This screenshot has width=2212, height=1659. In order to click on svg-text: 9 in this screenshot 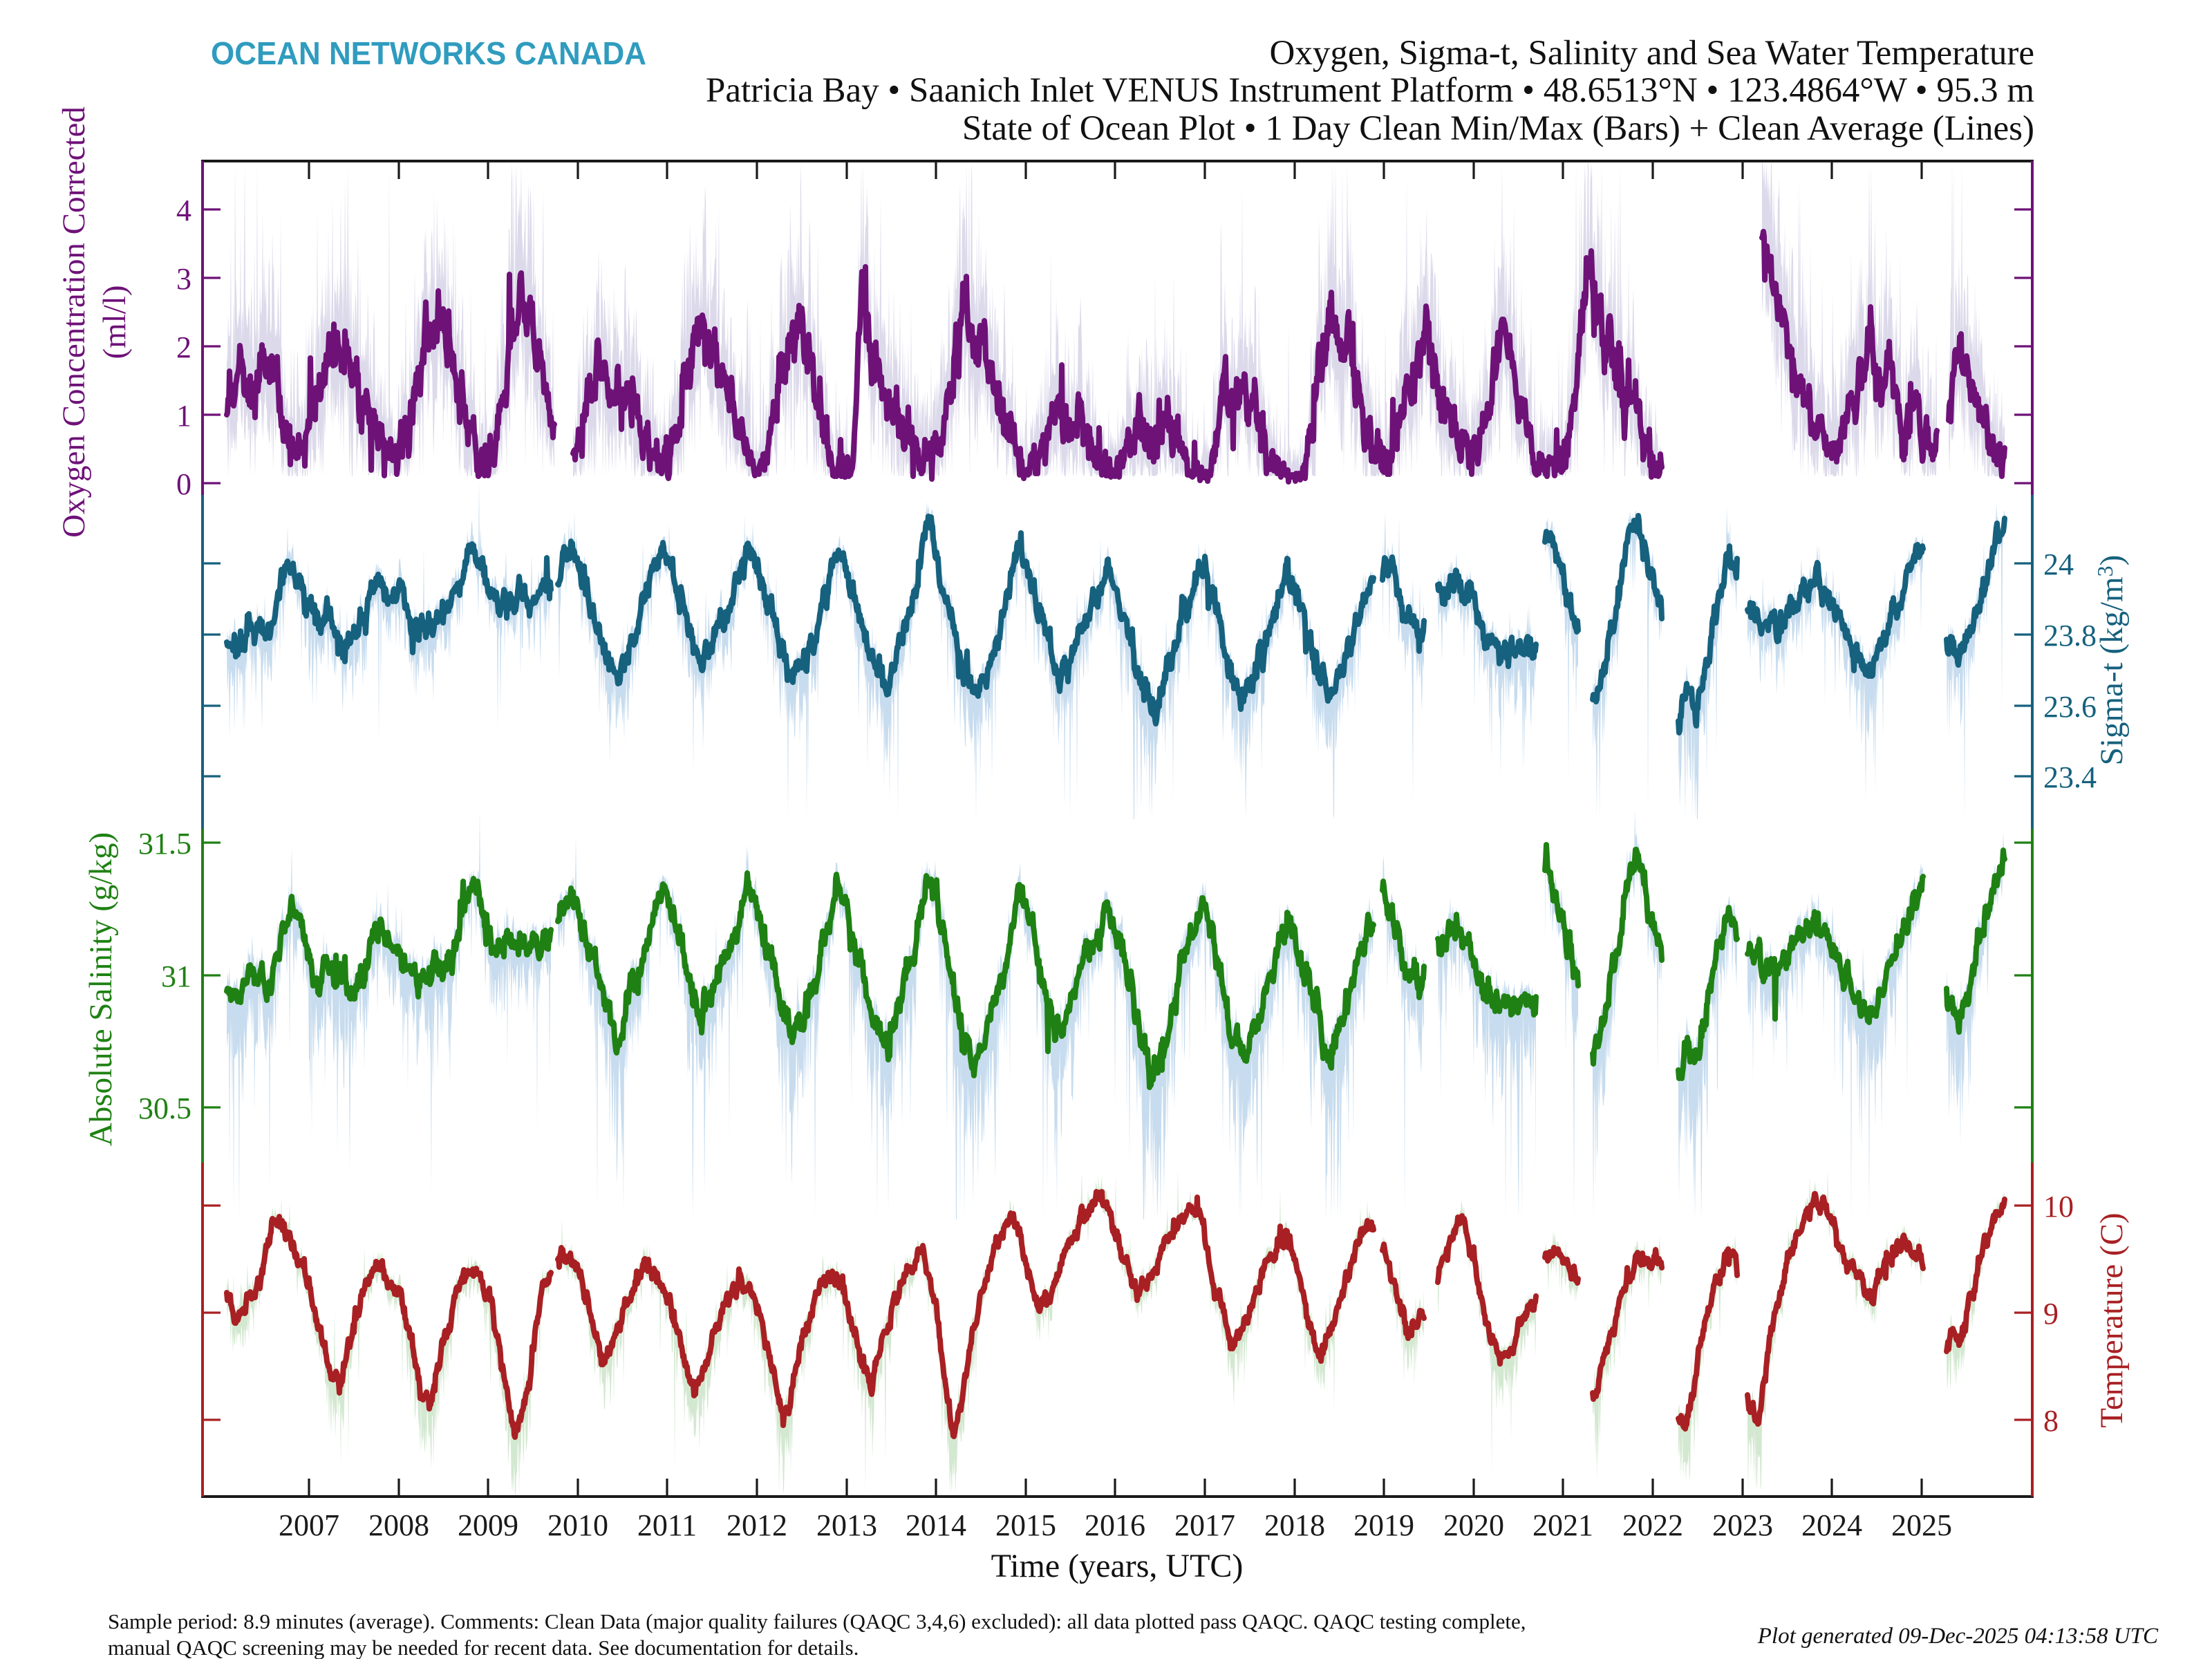, I will do `click(2051, 1314)`.